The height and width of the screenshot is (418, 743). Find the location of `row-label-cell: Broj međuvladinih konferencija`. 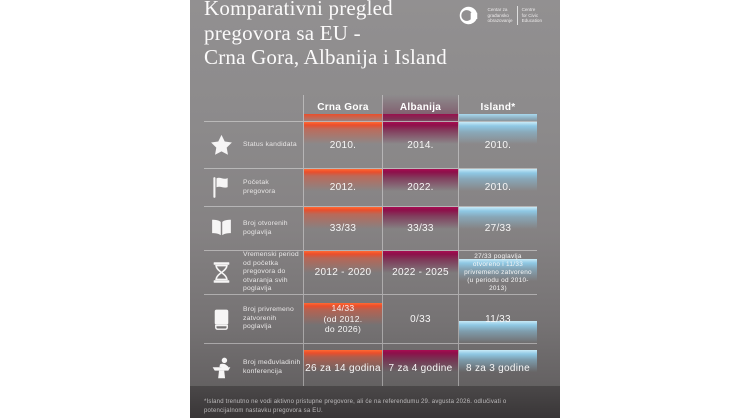

row-label-cell: Broj međuvladinih konferencija is located at coordinates (253, 368).